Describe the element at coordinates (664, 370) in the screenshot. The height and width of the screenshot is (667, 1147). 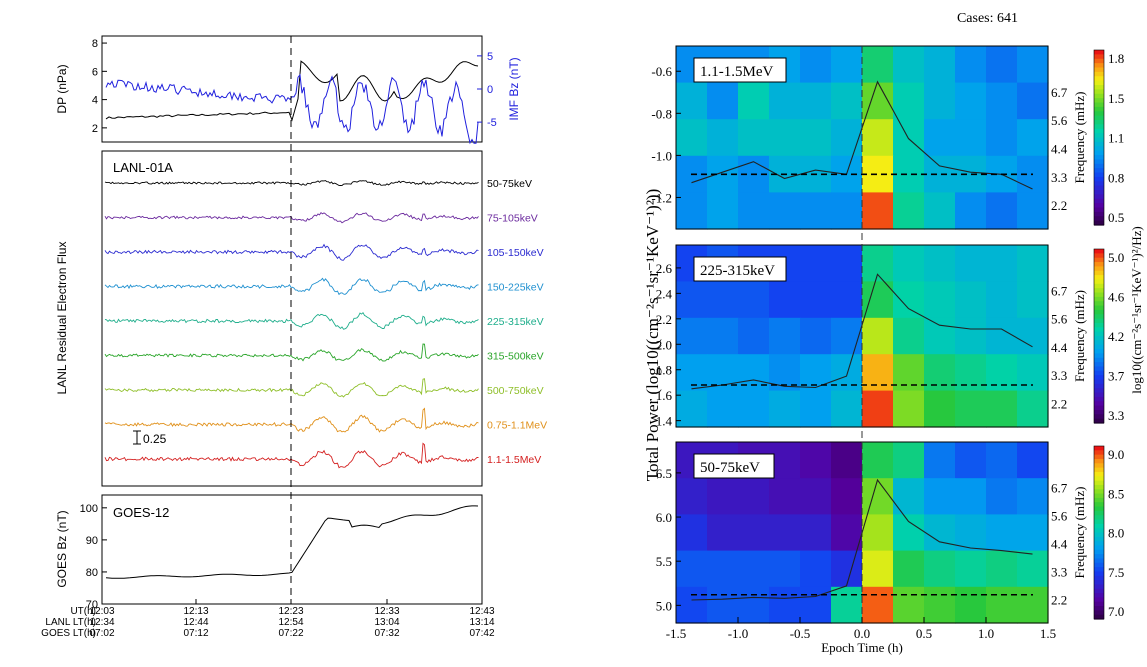
I see `power-ytick-label: 1.8` at that location.